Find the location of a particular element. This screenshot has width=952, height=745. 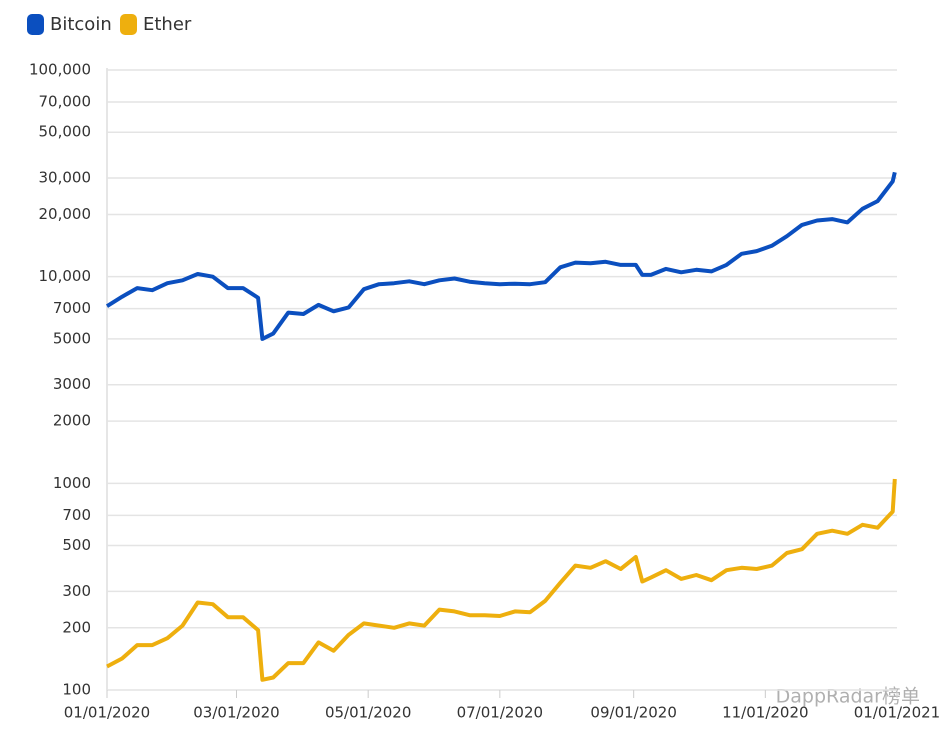

legend: Bitcoin Ether is located at coordinates (109, 24).